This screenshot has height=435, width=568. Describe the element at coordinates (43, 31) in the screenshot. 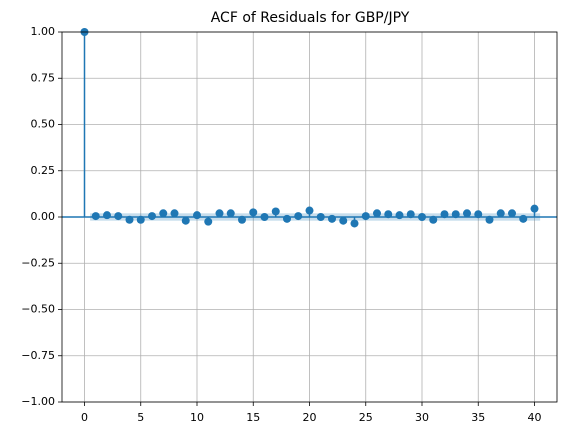

I see `y-tick-label: 1.00` at that location.